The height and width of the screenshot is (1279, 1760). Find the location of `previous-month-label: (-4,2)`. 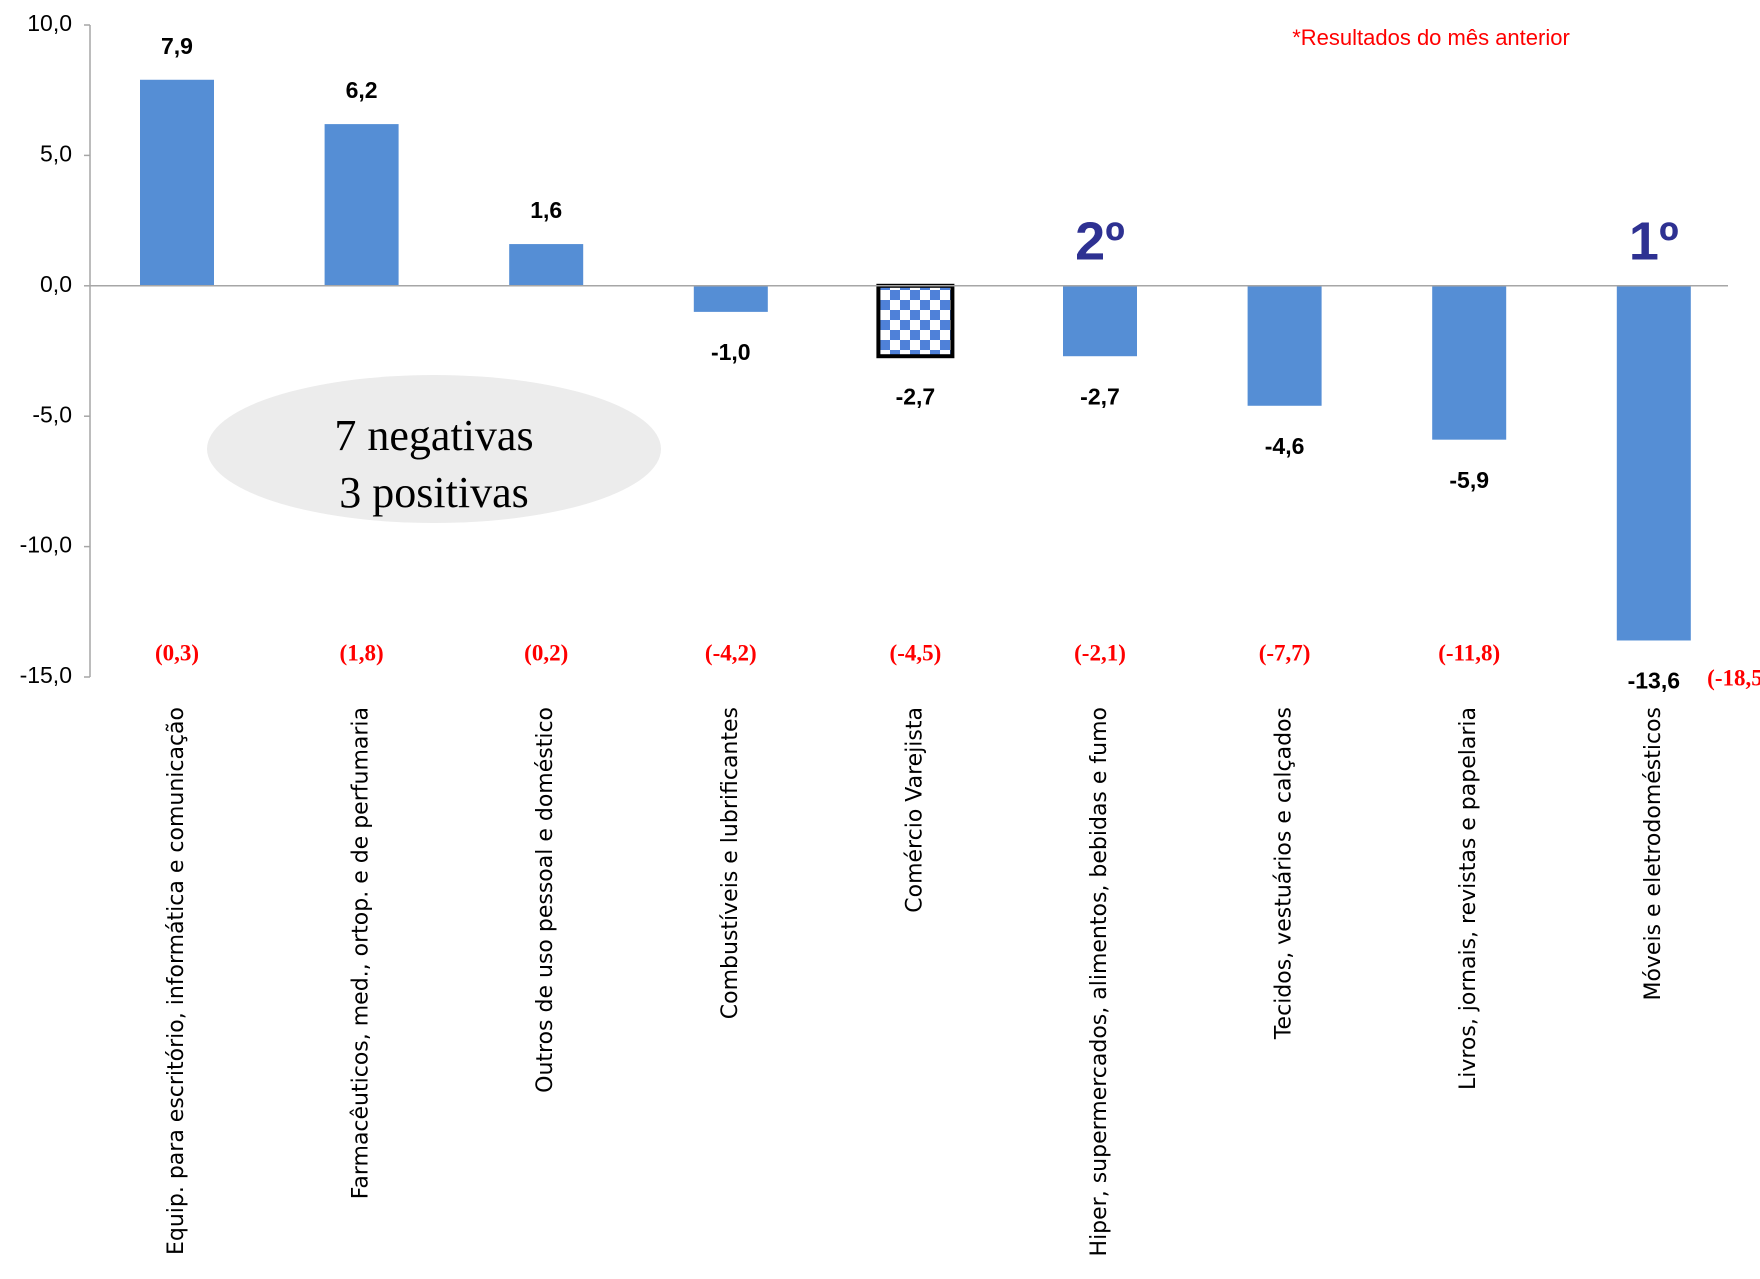

previous-month-label: (-4,2) is located at coordinates (731, 652).